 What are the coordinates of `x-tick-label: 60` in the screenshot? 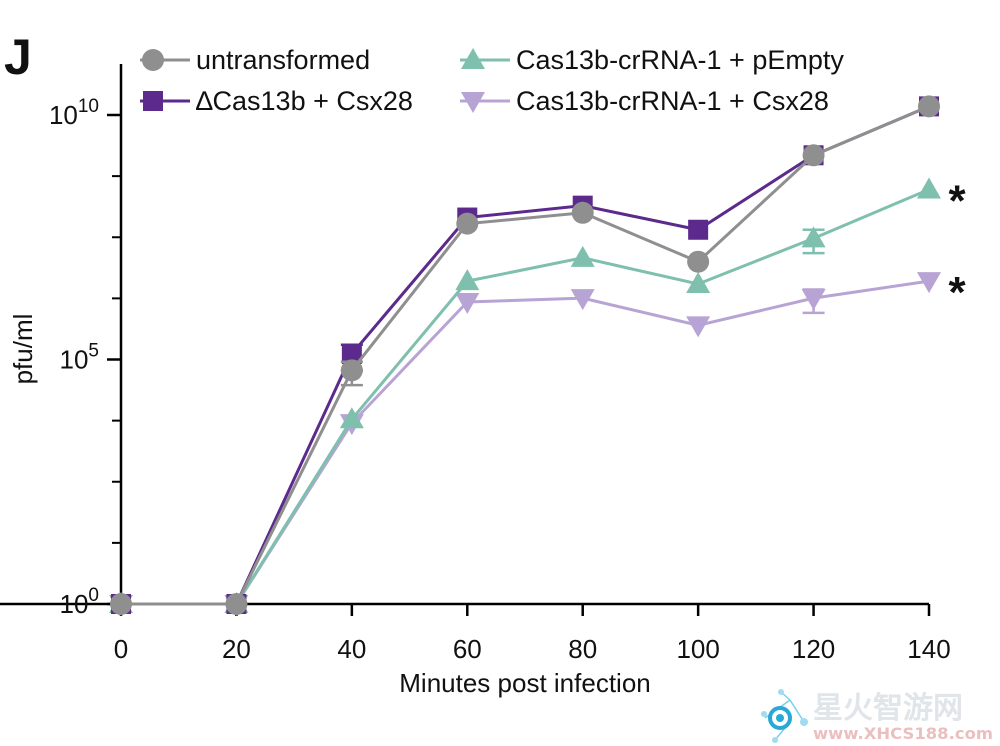 It's located at (467, 649).